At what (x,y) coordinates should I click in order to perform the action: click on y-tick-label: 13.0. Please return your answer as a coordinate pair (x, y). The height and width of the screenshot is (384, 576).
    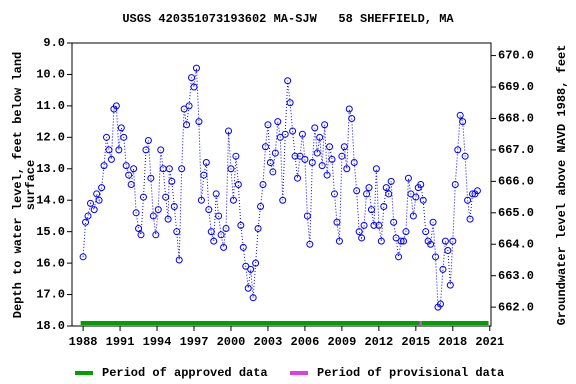
    Looking at the image, I should click on (50, 169).